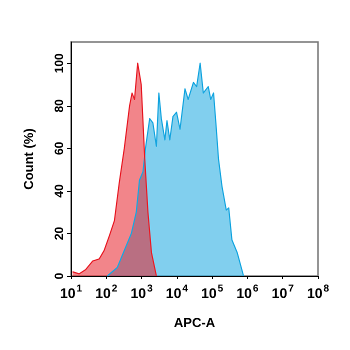 The height and width of the screenshot is (350, 350). What do you see at coordinates (59, 276) in the screenshot?
I see `y-tick-label: 0` at bounding box center [59, 276].